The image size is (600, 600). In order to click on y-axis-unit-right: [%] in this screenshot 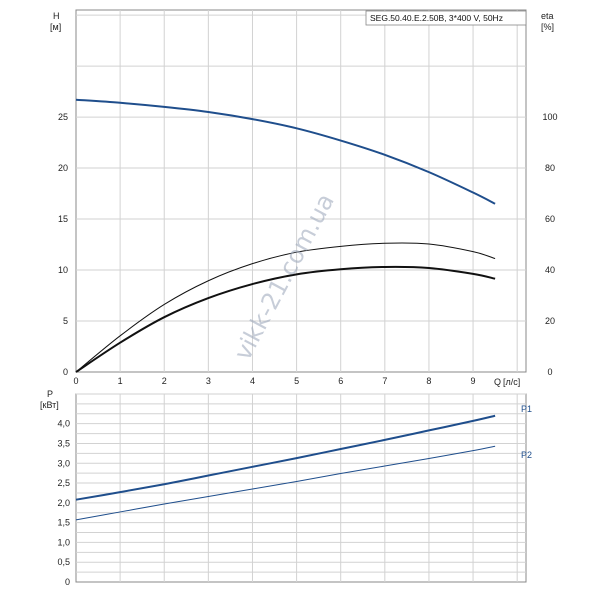, I will do `click(547, 27)`.